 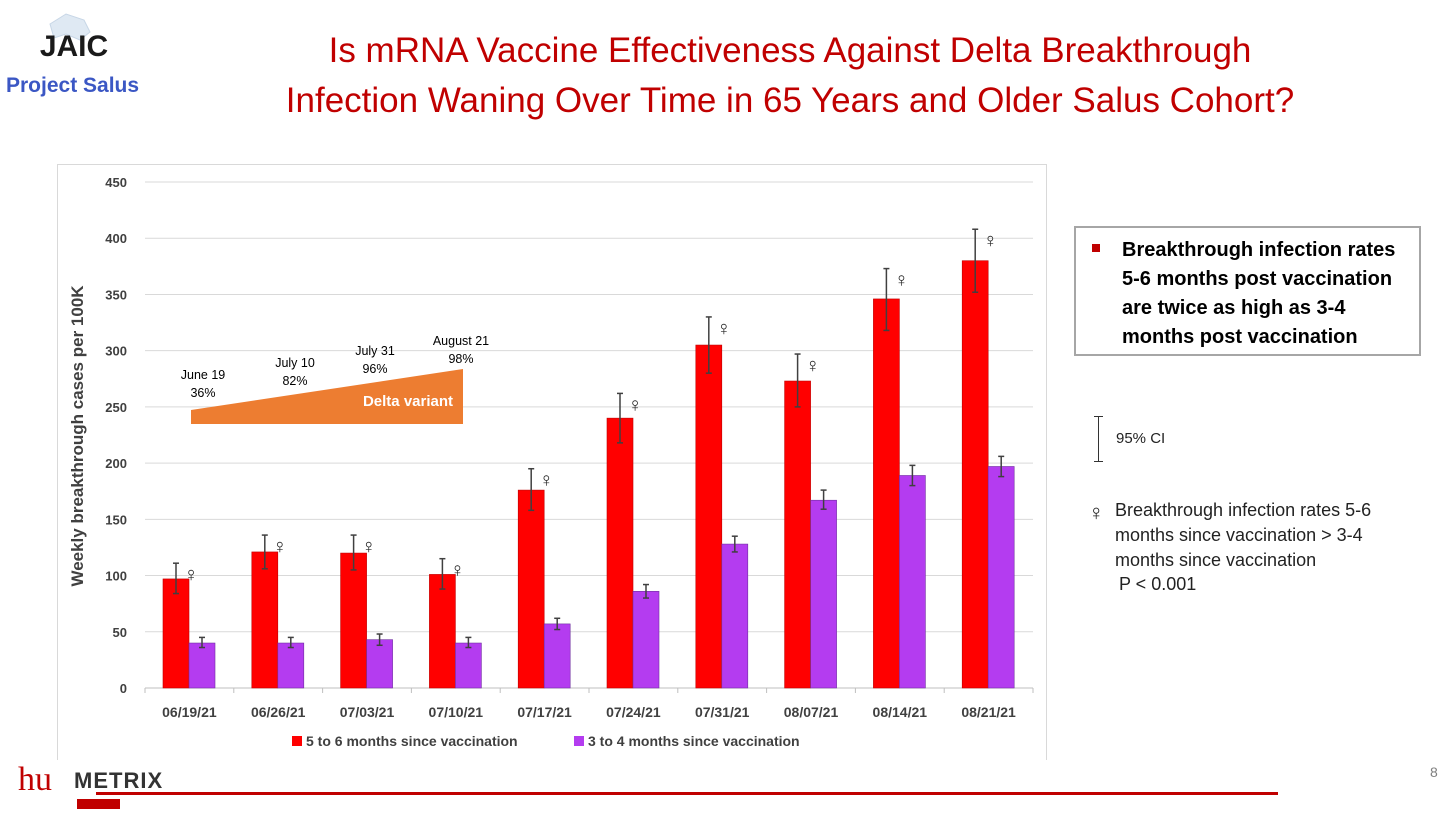 What do you see at coordinates (579, 741) in the screenshot?
I see `legend-swatch-series2` at bounding box center [579, 741].